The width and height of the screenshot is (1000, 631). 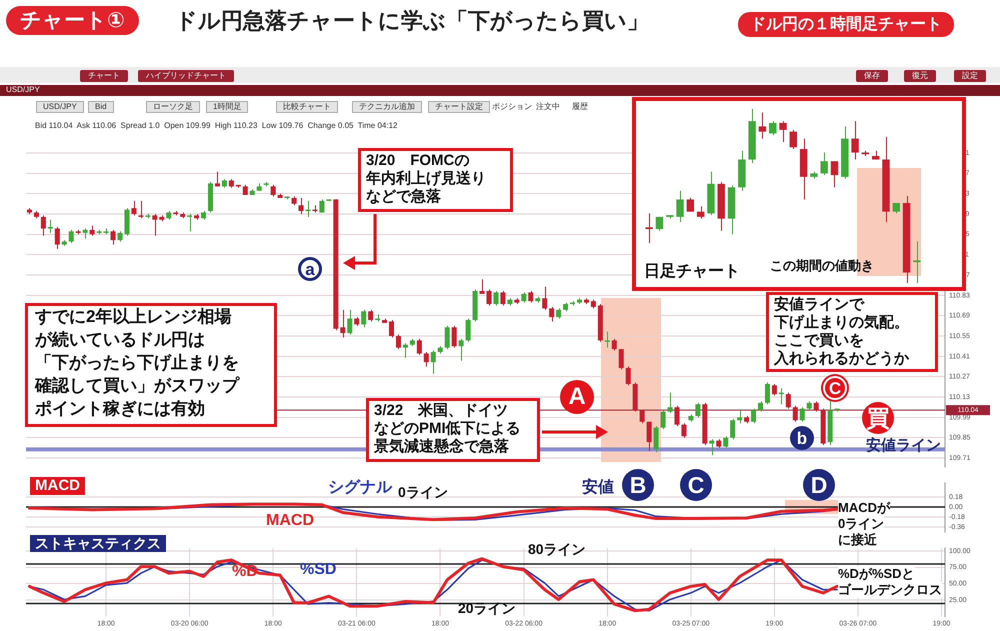 I want to click on annotation: 安値, so click(x=598, y=488).